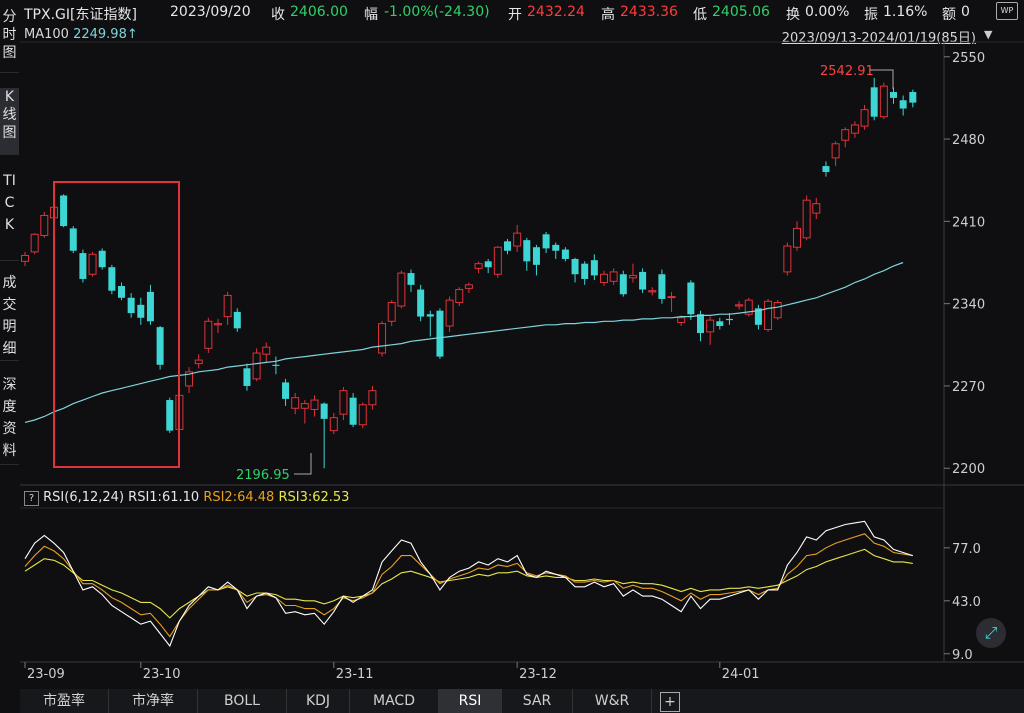 The height and width of the screenshot is (713, 1024). Describe the element at coordinates (132, 34) in the screenshot. I see `ma-arrow-icon: ↑` at that location.